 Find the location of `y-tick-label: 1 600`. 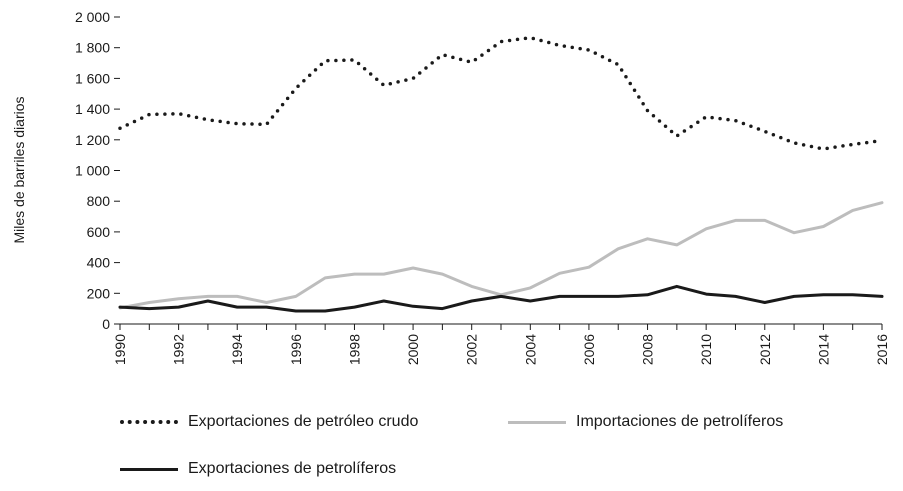

y-tick-label: 1 600 is located at coordinates (92, 78).